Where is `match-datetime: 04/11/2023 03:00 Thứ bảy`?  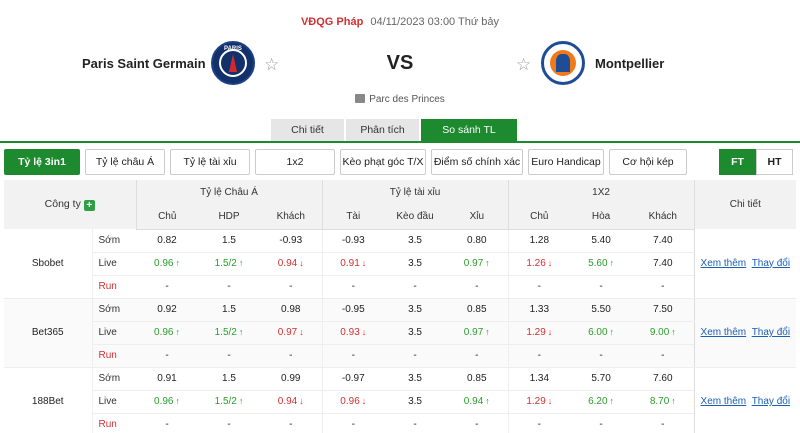
match-datetime: 04/11/2023 03:00 Thứ bảy is located at coordinates (435, 22).